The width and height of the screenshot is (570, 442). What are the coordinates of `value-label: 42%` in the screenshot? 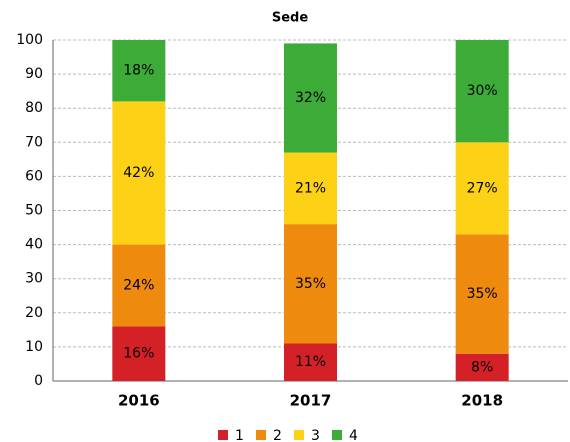 It's located at (138, 173).